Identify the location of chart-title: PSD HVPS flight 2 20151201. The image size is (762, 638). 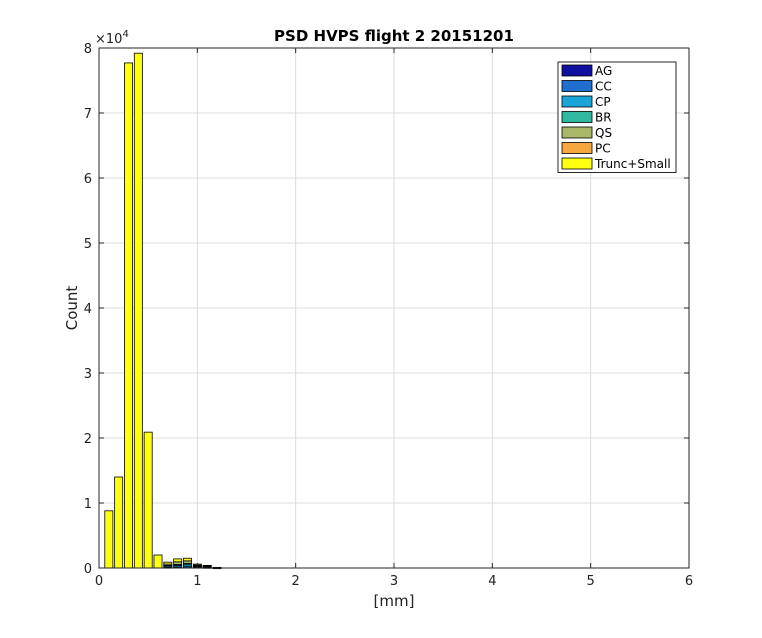
(394, 36).